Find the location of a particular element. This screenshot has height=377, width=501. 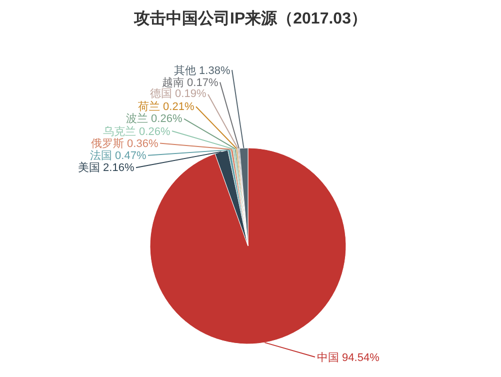

slice-label: 荷兰 0.21% is located at coordinates (166, 106).